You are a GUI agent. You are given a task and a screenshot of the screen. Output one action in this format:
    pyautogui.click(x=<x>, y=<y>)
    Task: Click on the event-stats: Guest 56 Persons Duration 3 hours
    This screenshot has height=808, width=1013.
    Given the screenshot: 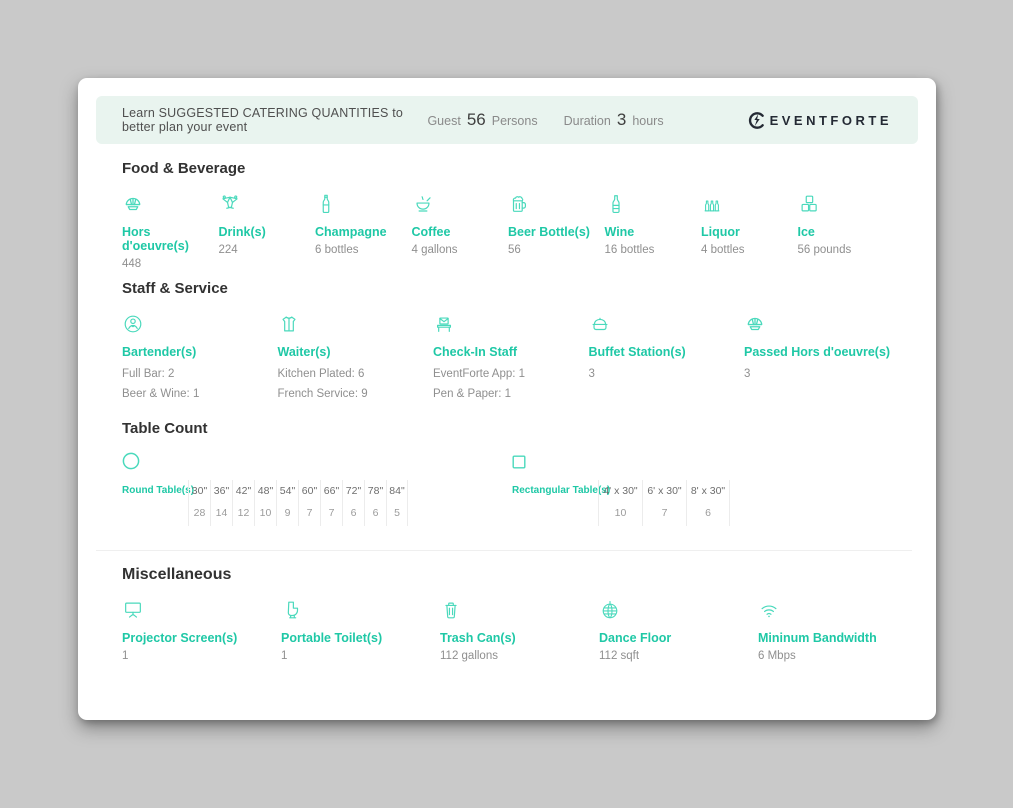 What is the action you would take?
    pyautogui.click(x=545, y=120)
    